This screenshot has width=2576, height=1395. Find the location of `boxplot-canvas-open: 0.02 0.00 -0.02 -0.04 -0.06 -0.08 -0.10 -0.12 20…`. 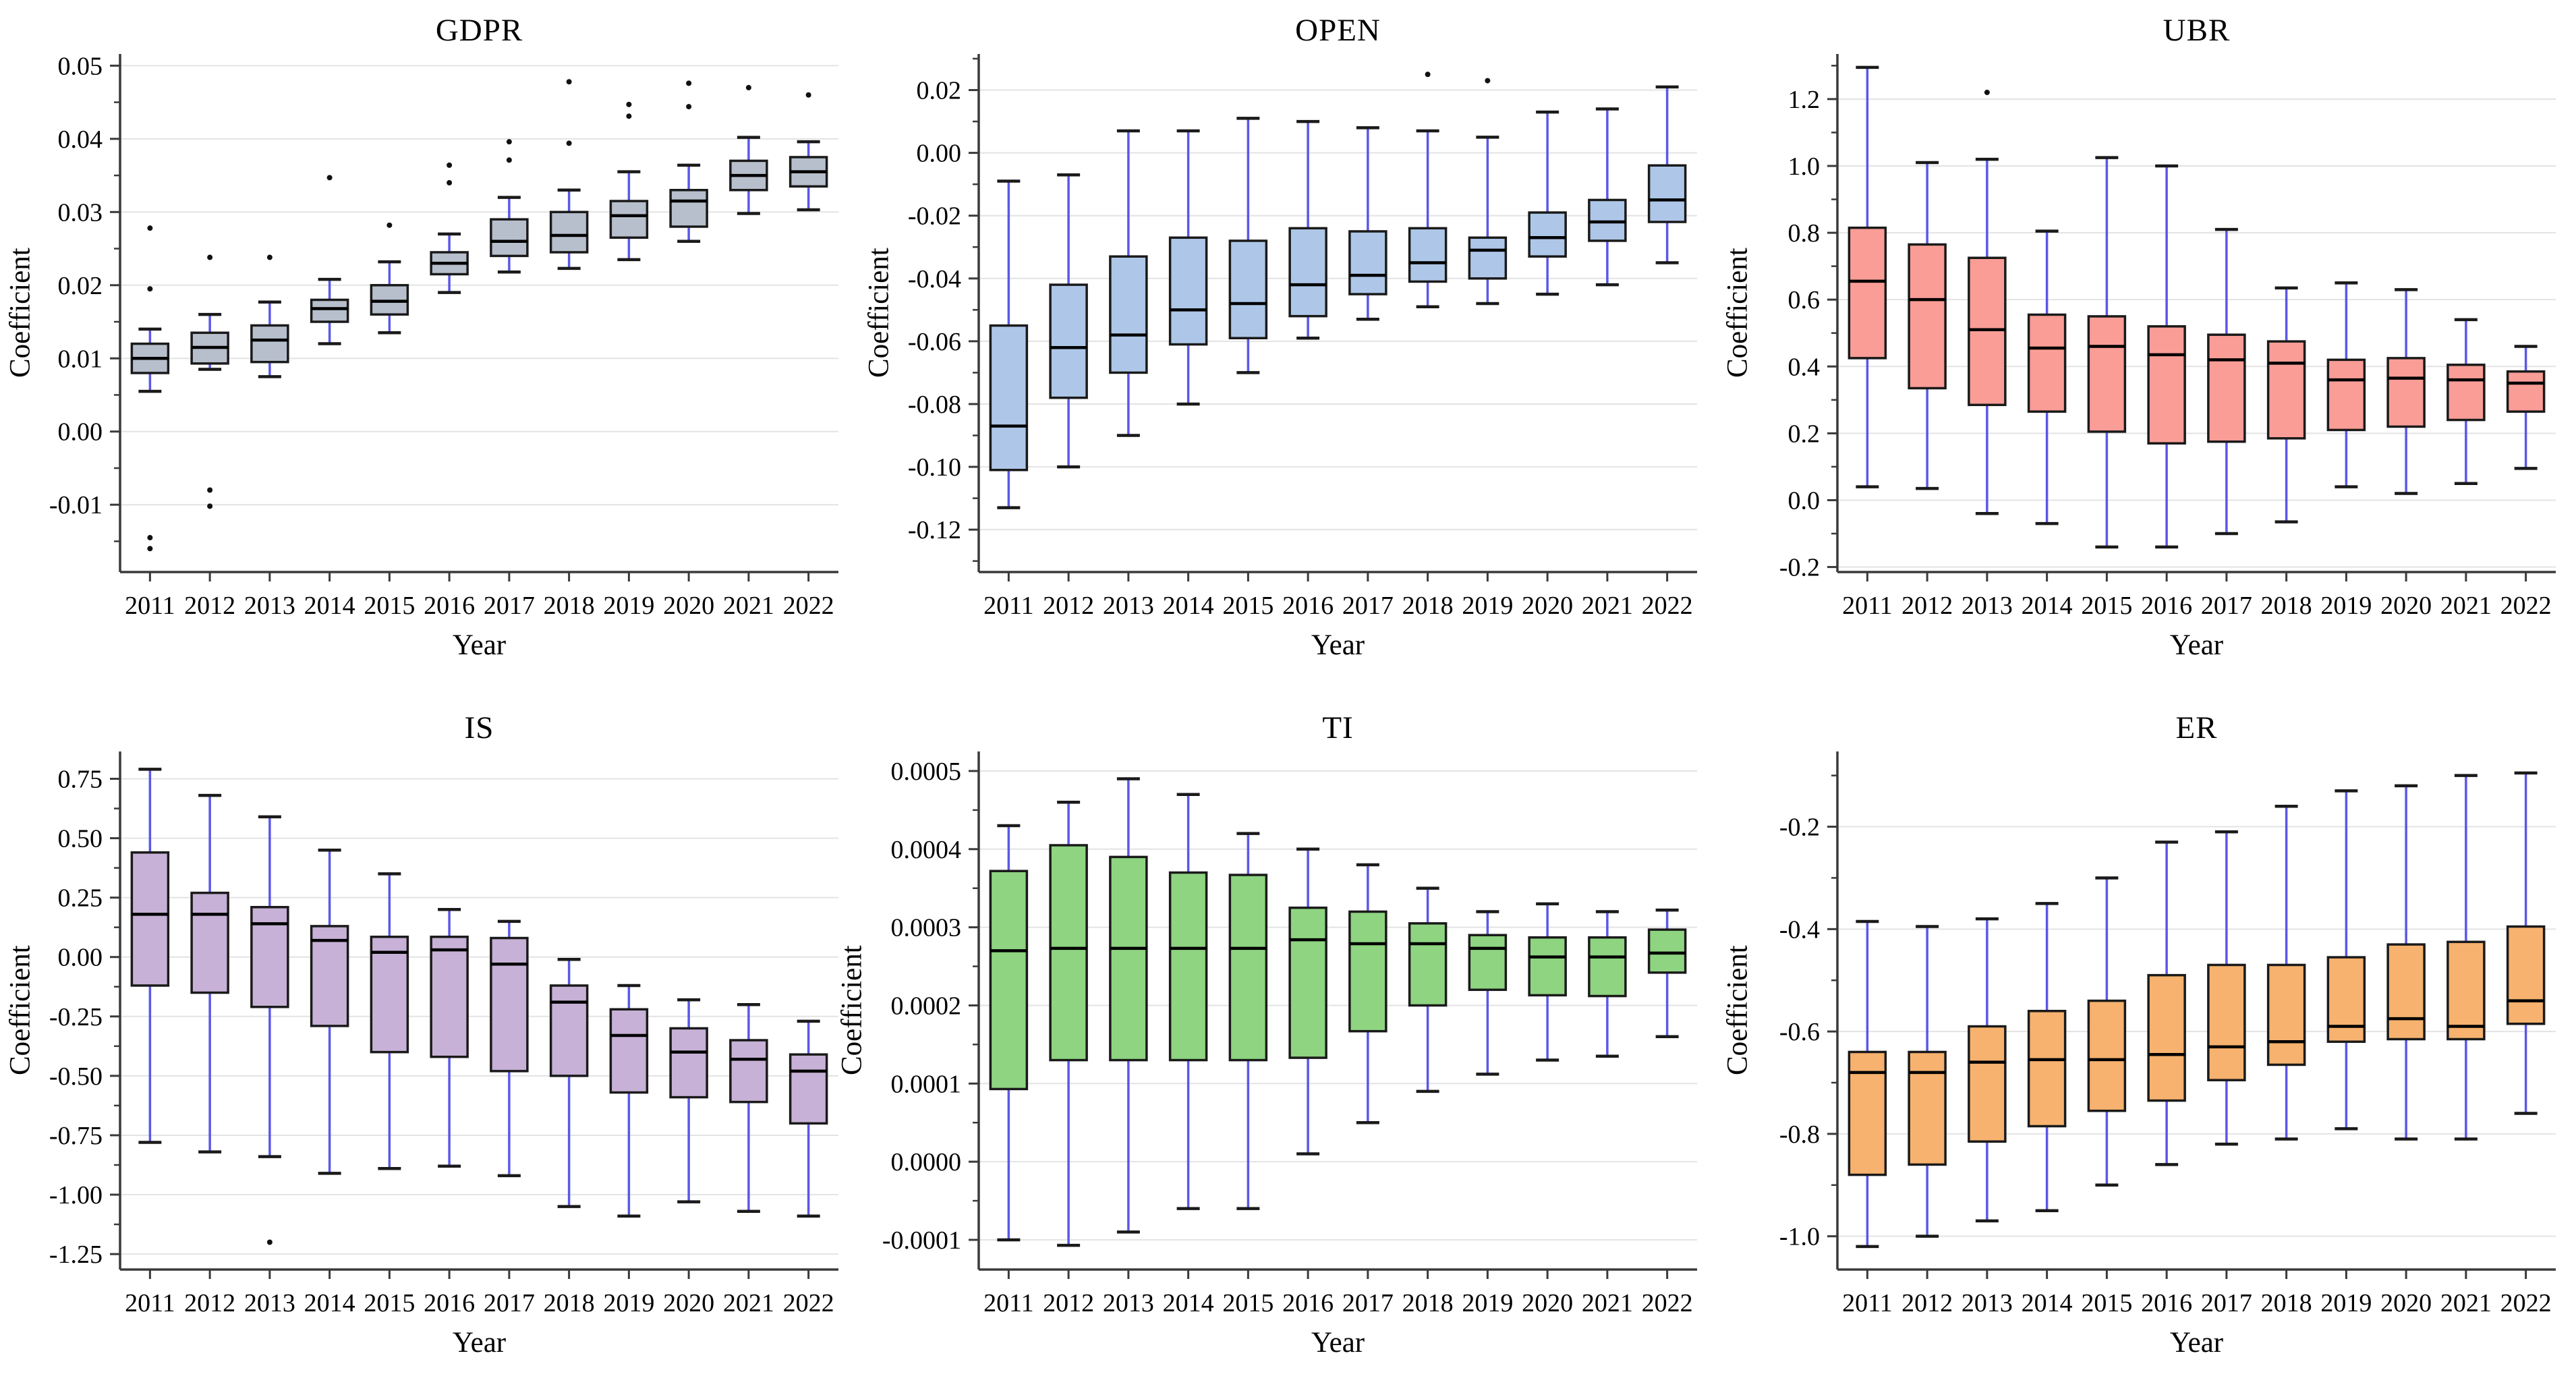

boxplot-canvas-open: 0.02 0.00 -0.02 -0.04 -0.06 -0.08 -0.10 -0.12 20… is located at coordinates (1302, 337).